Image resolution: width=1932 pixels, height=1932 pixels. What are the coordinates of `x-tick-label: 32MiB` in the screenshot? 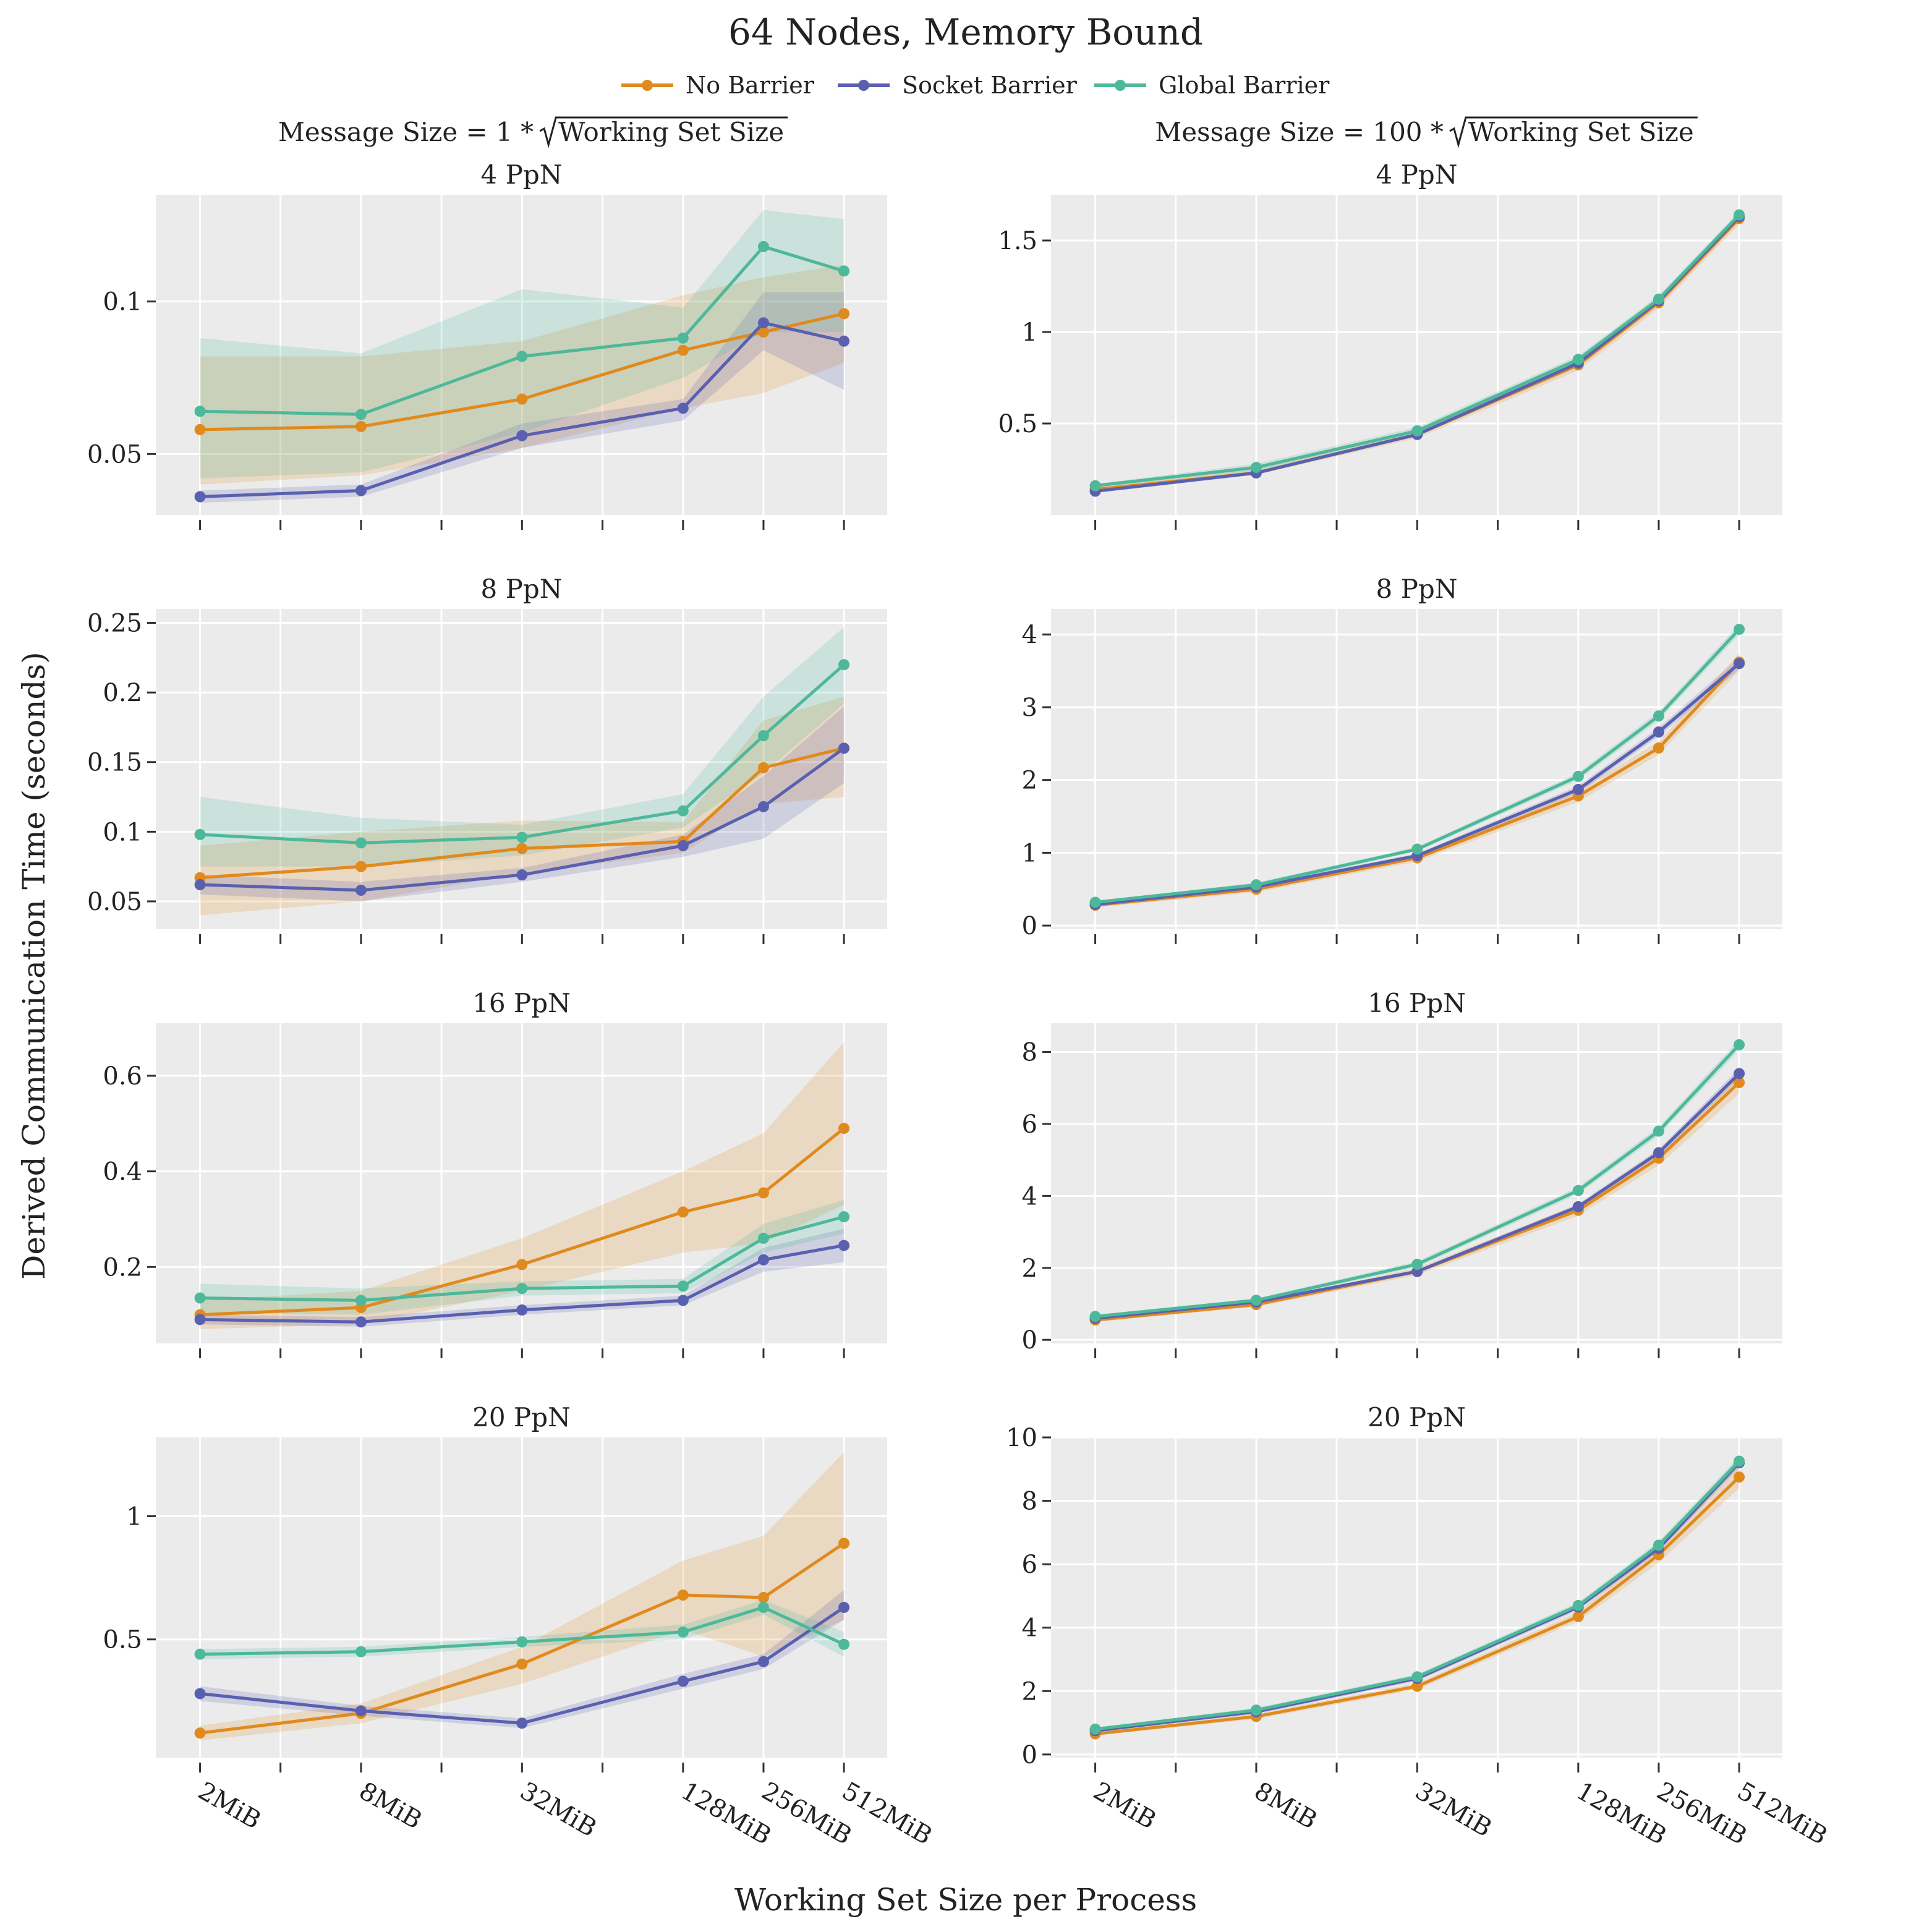 It's located at (558, 1810).